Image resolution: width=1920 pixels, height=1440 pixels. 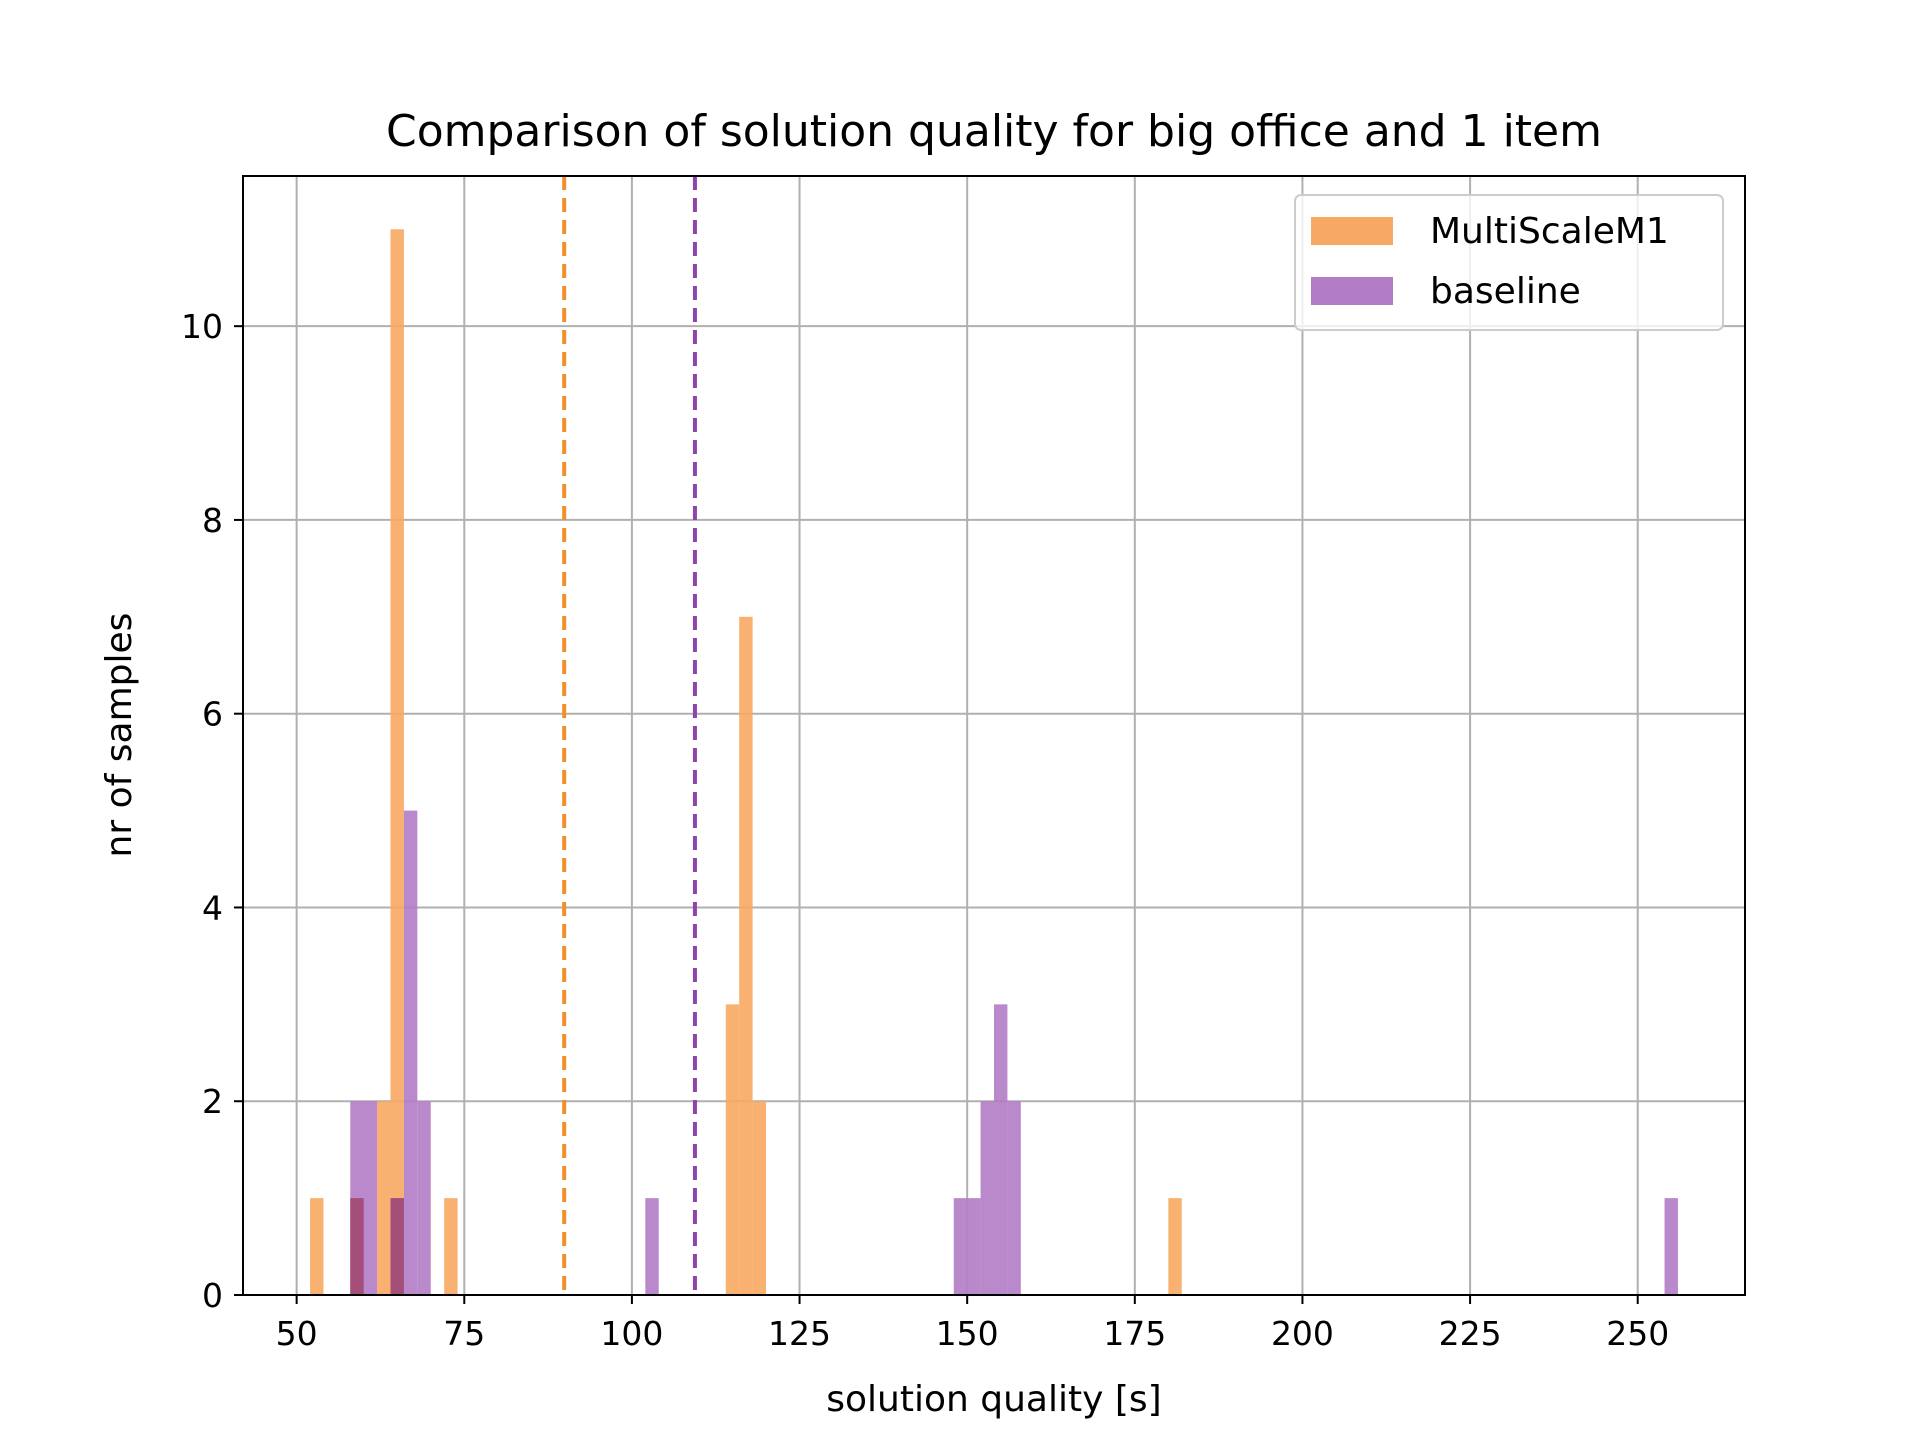 I want to click on legend: MultiScaleM1 baseline, so click(x=1509, y=262).